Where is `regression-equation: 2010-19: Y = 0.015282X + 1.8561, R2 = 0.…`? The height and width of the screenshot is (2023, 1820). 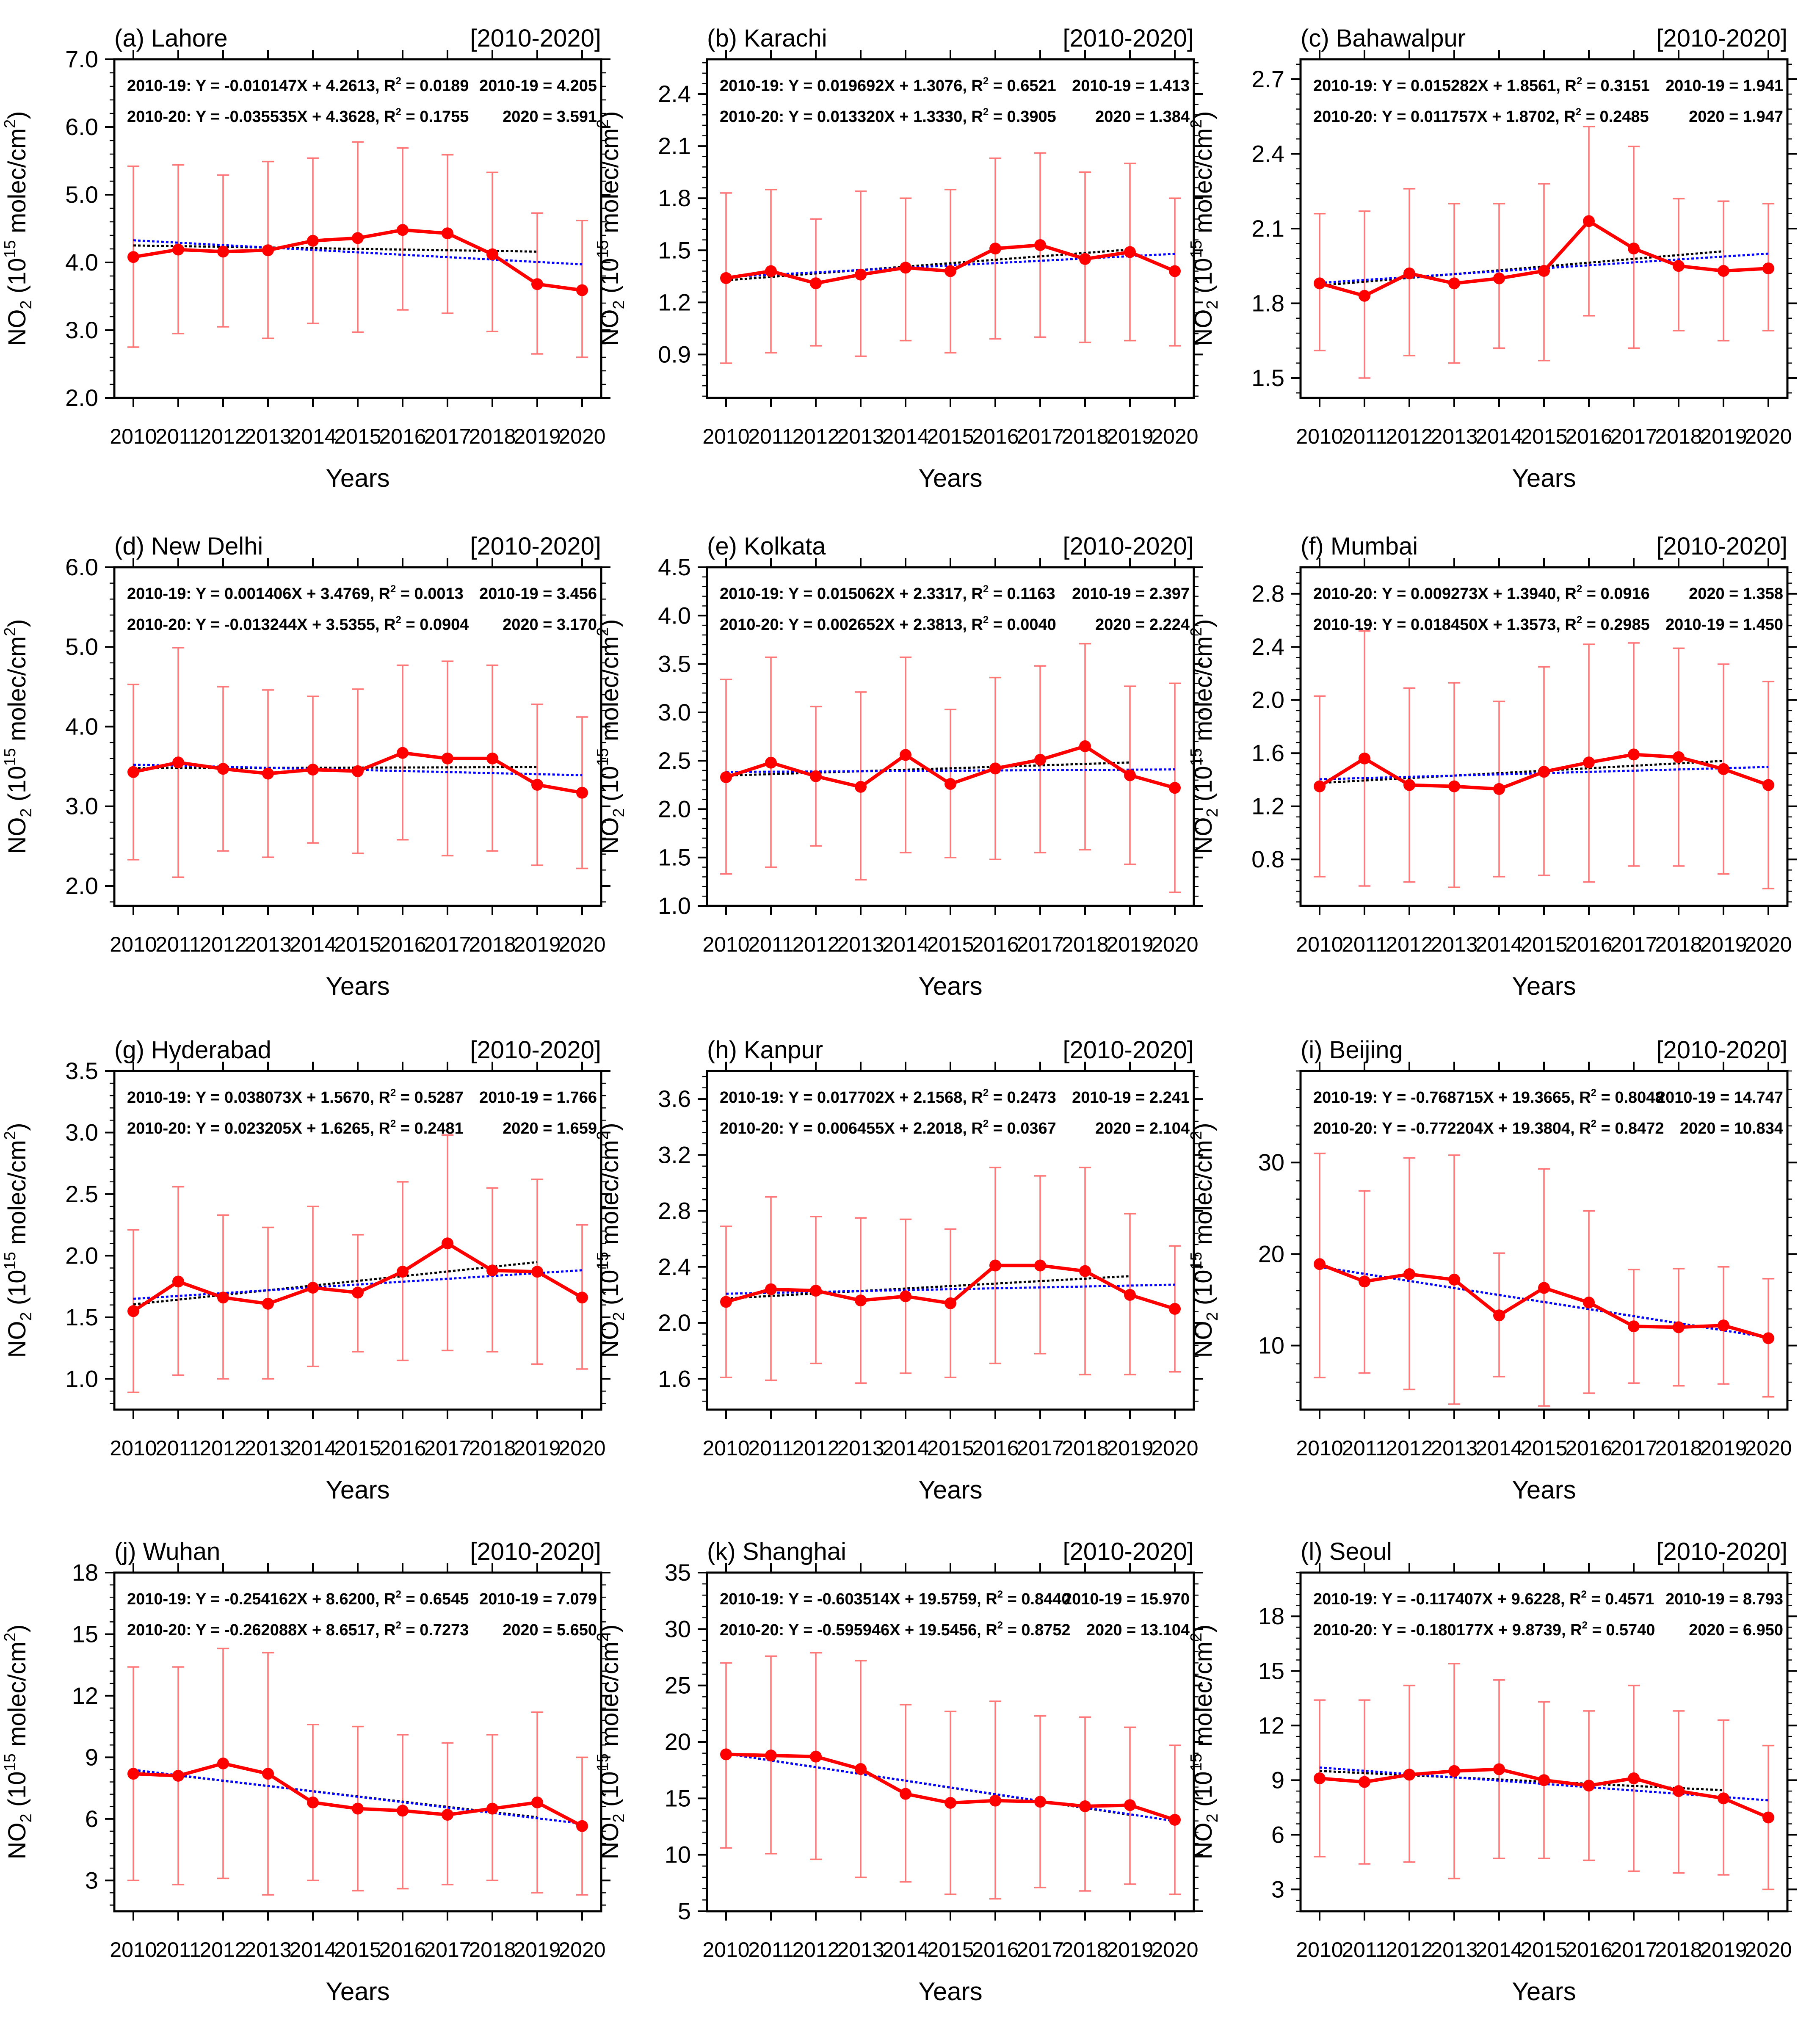 regression-equation: 2010-19: Y = 0.015282X + 1.8561, R2 = 0.… is located at coordinates (1481, 85).